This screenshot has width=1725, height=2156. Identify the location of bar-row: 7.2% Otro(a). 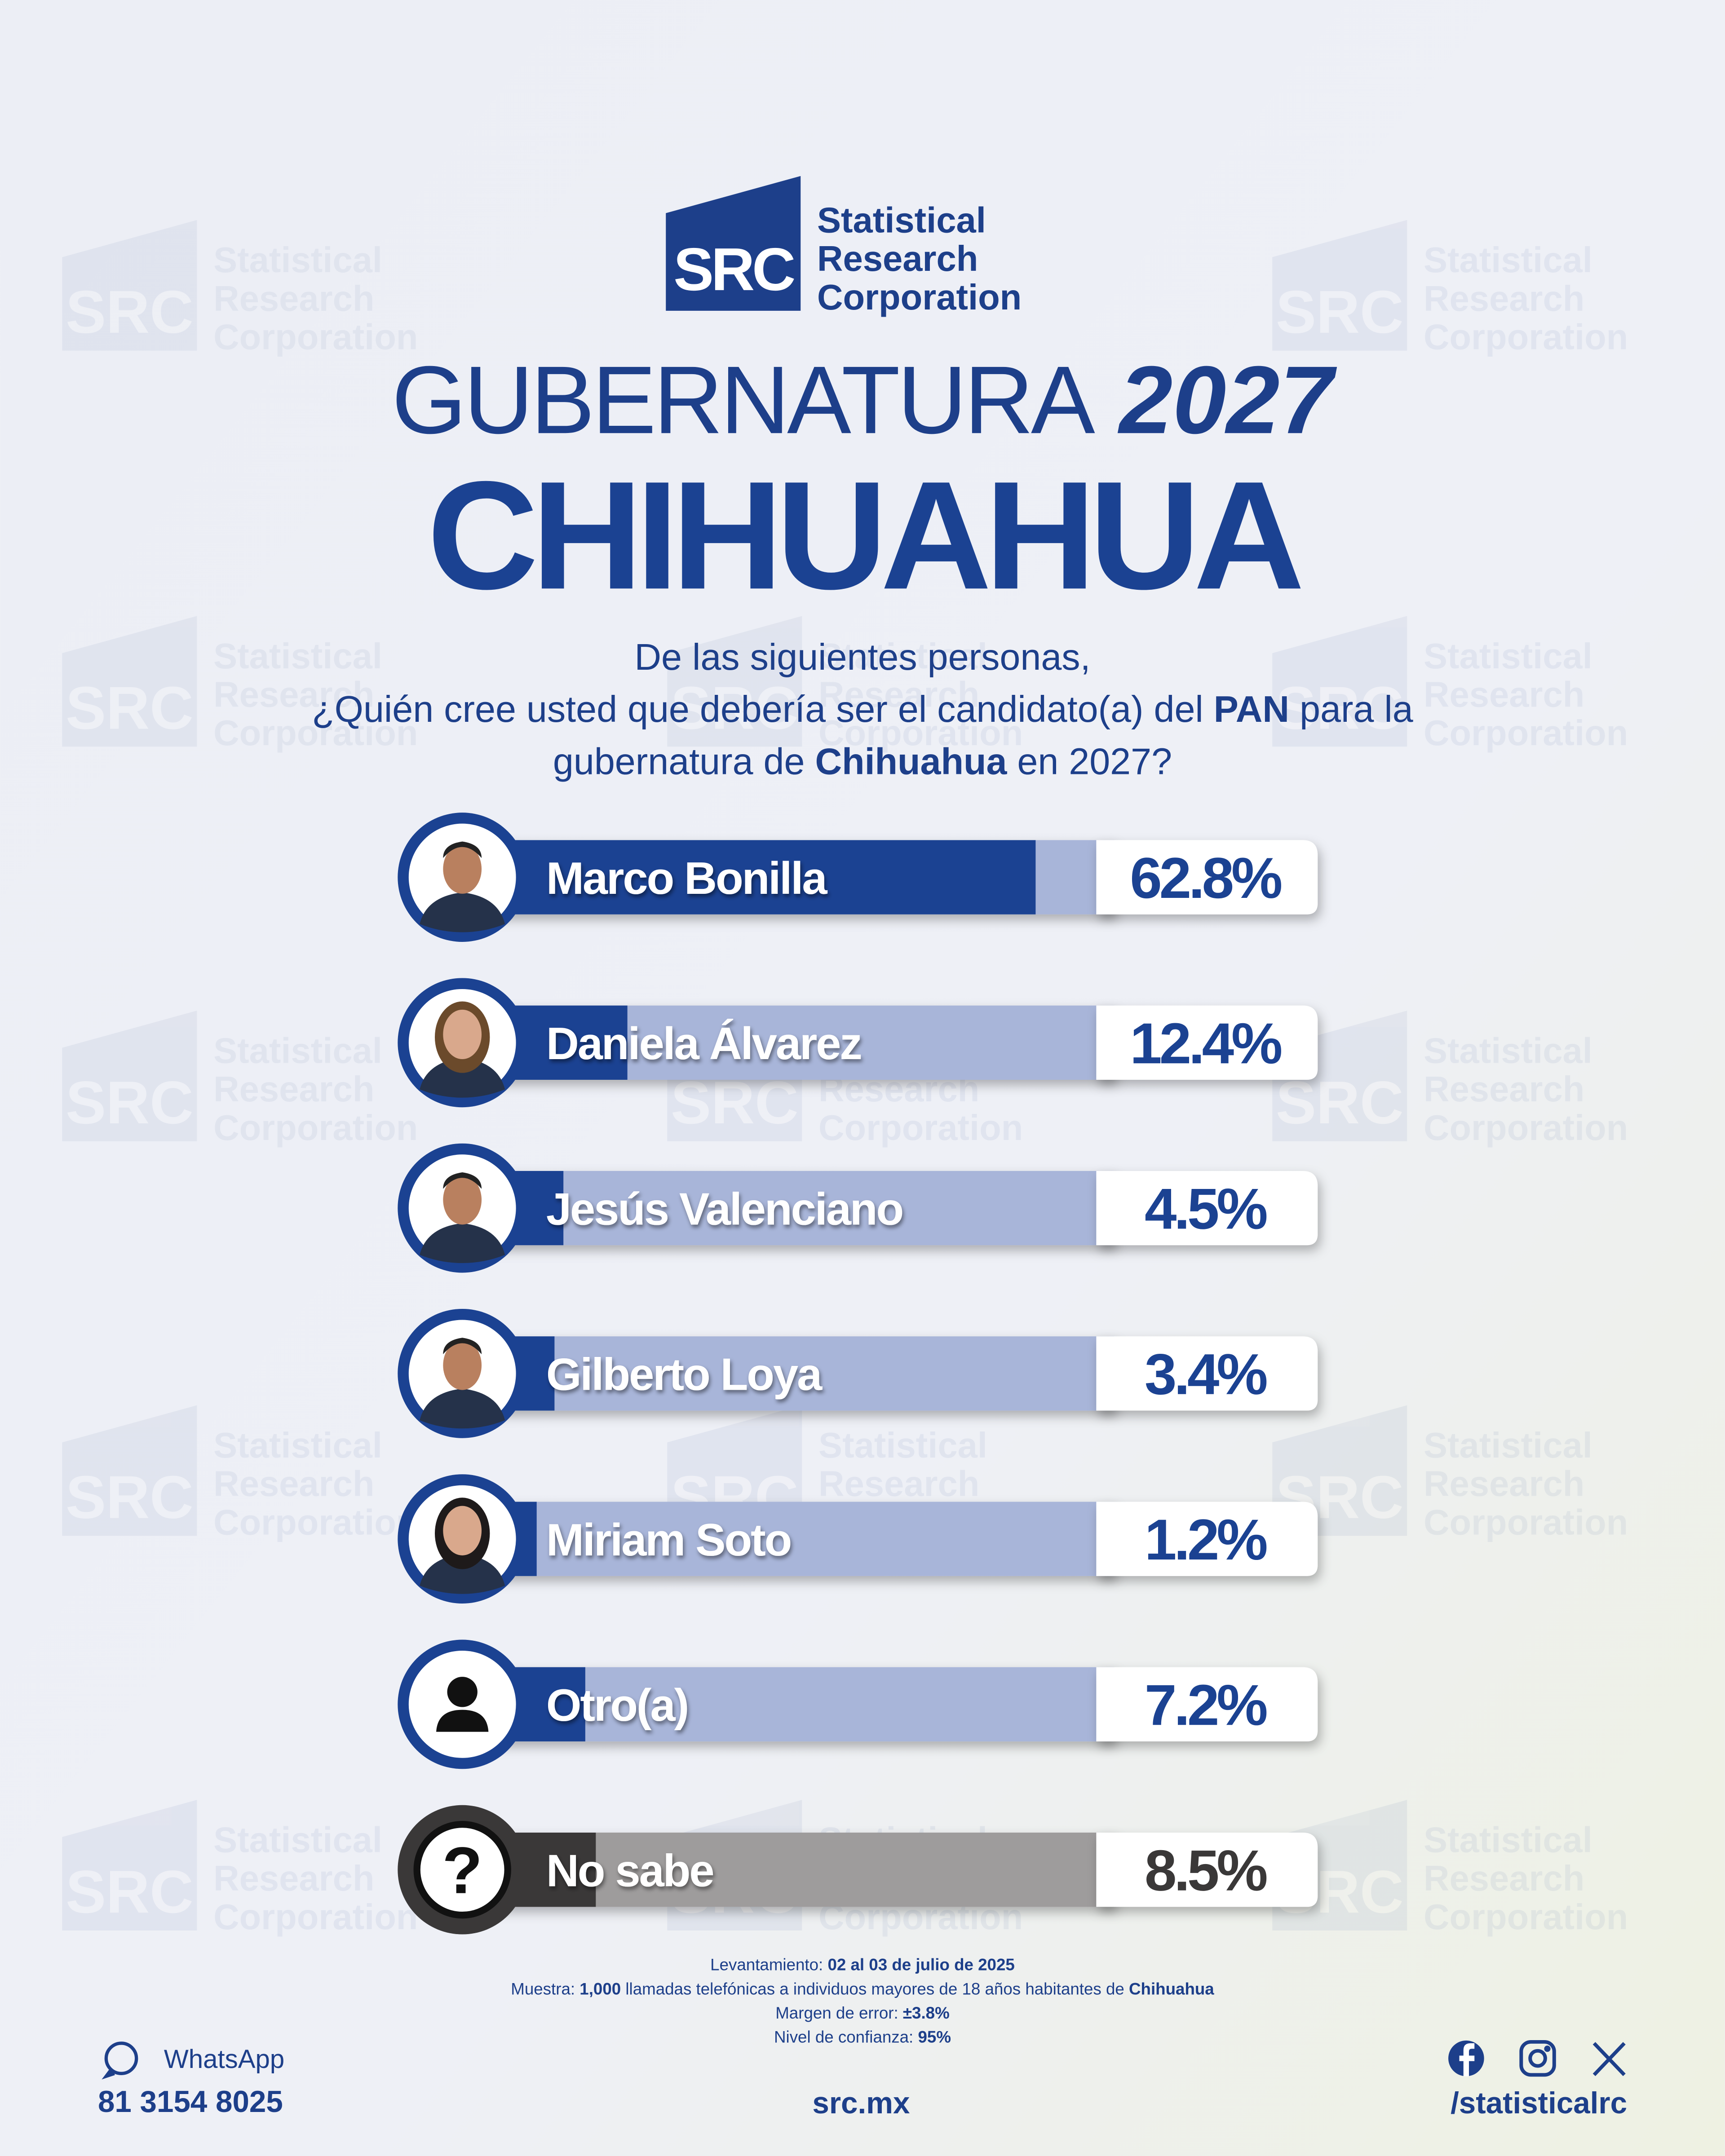
(858, 1704).